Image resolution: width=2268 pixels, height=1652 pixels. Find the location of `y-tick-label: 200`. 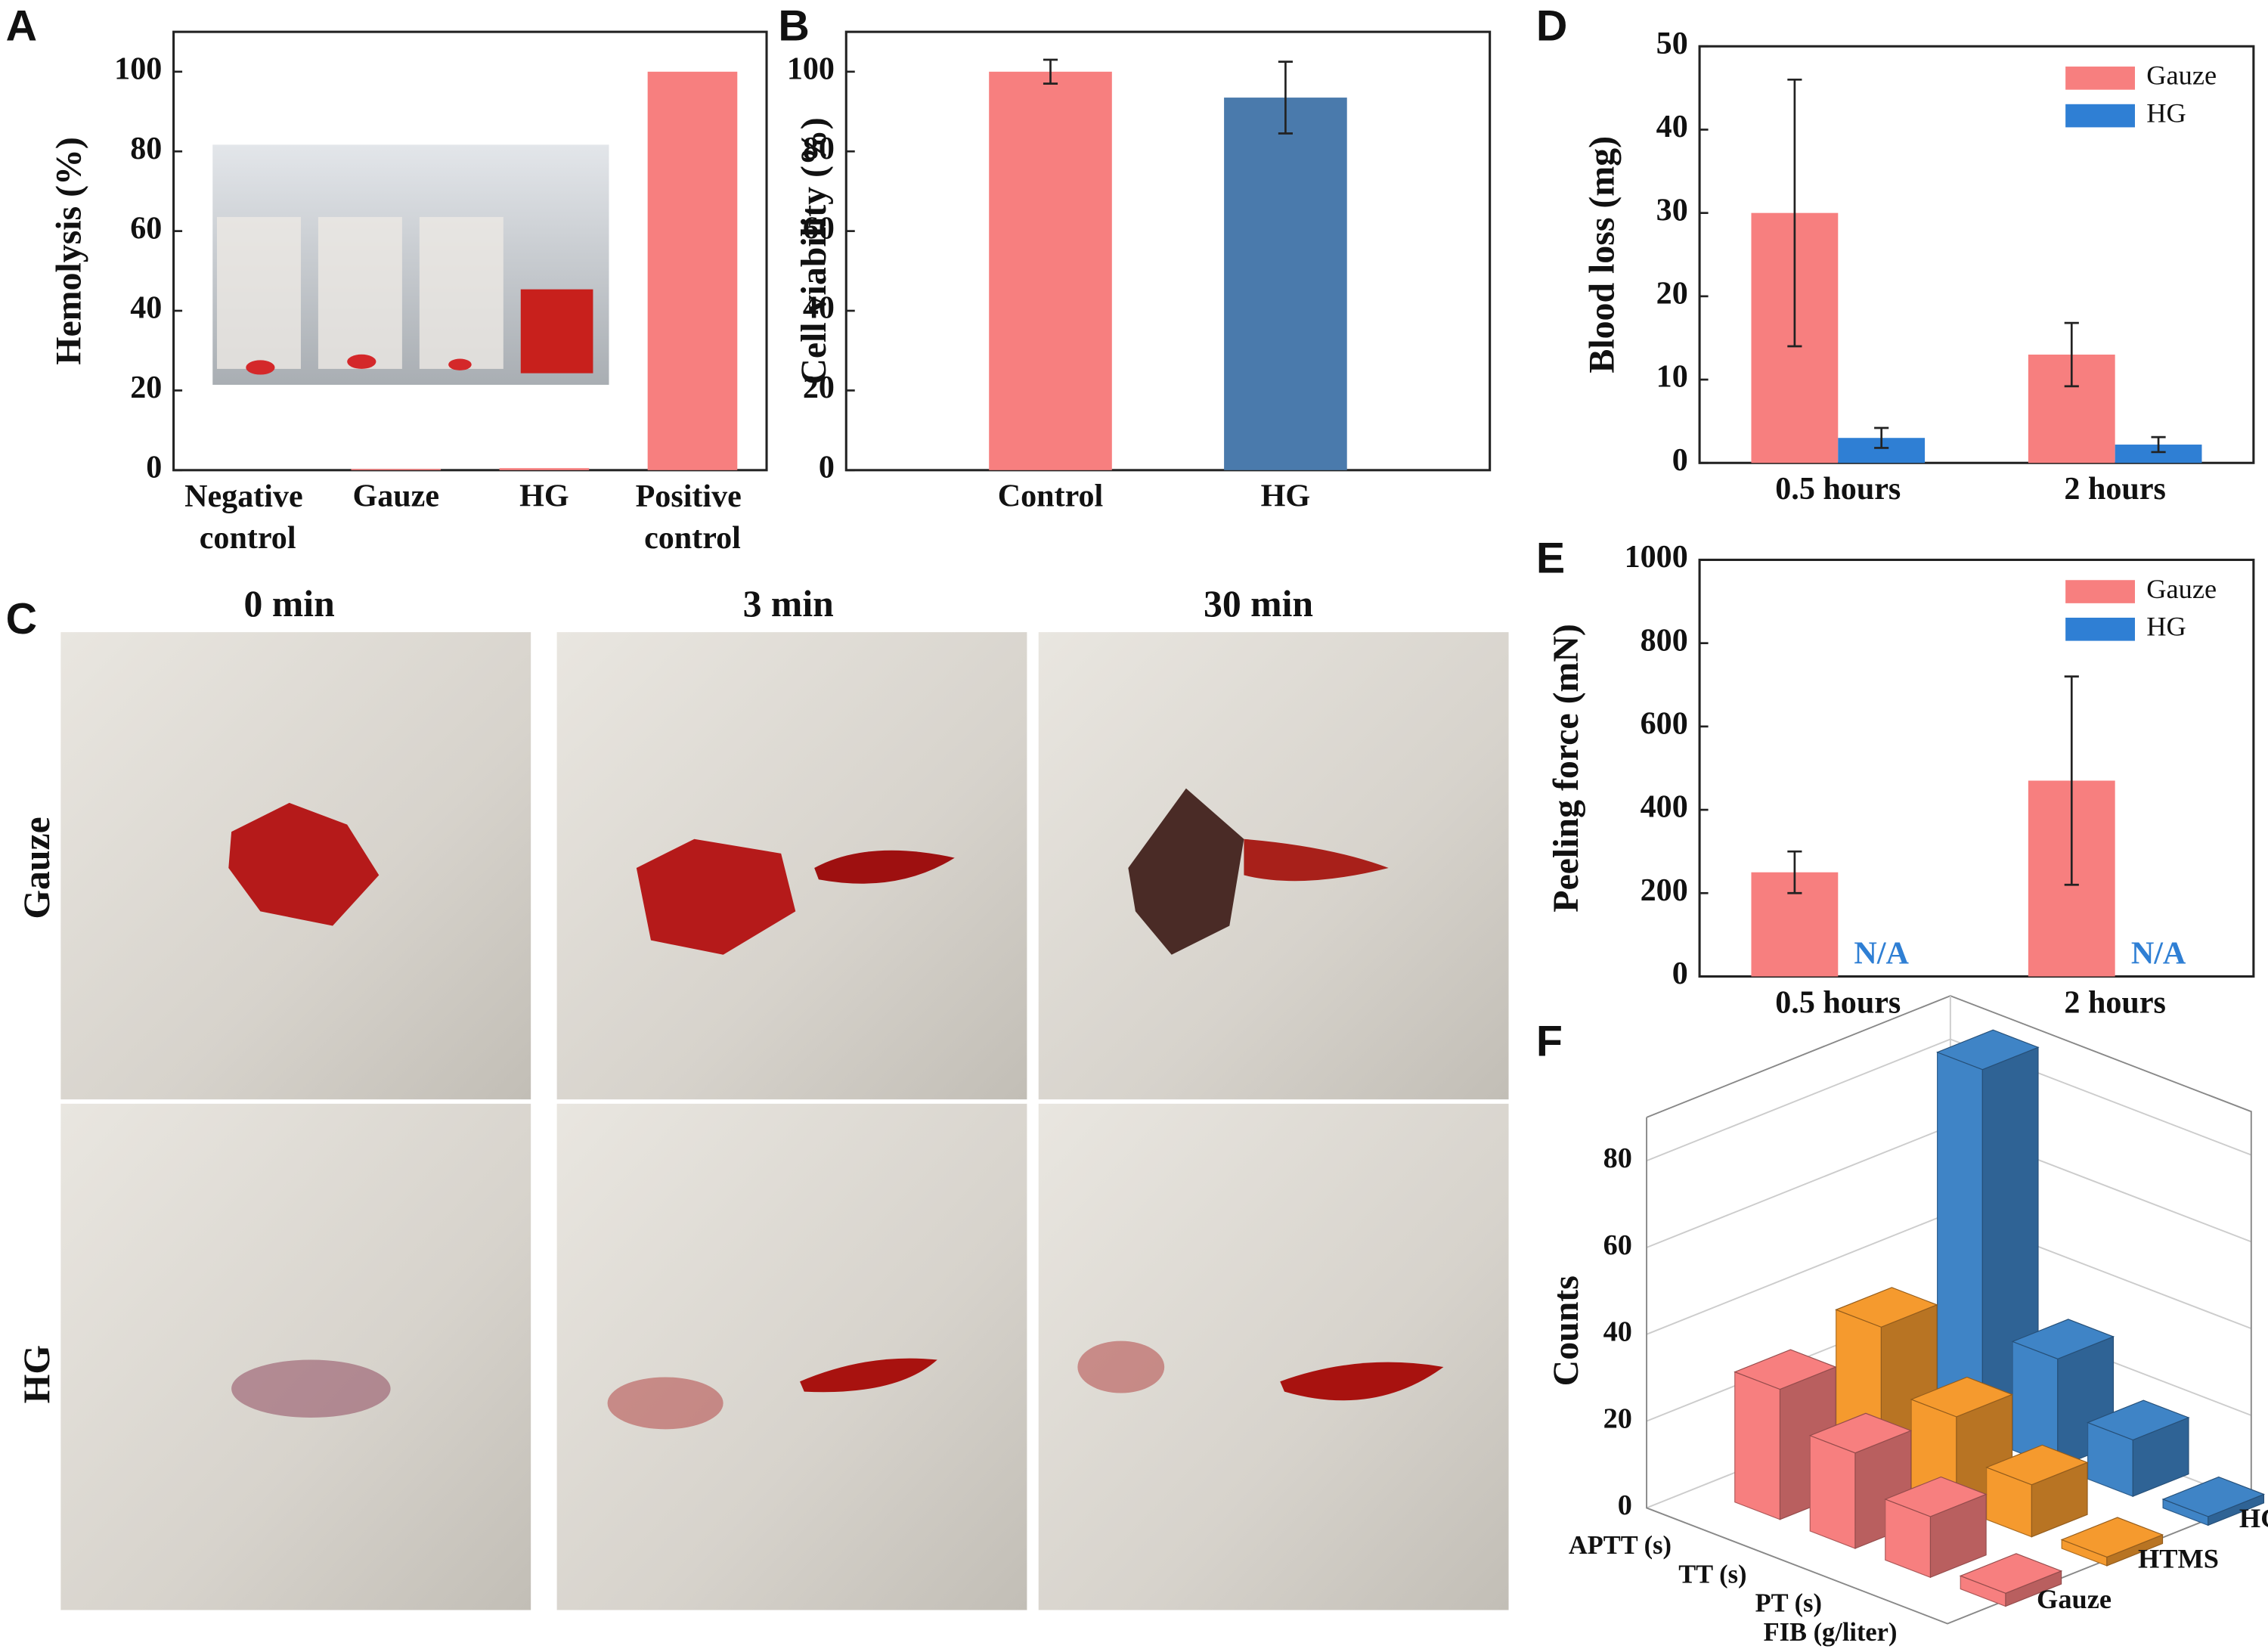

y-tick-label: 200 is located at coordinates (1664, 890).